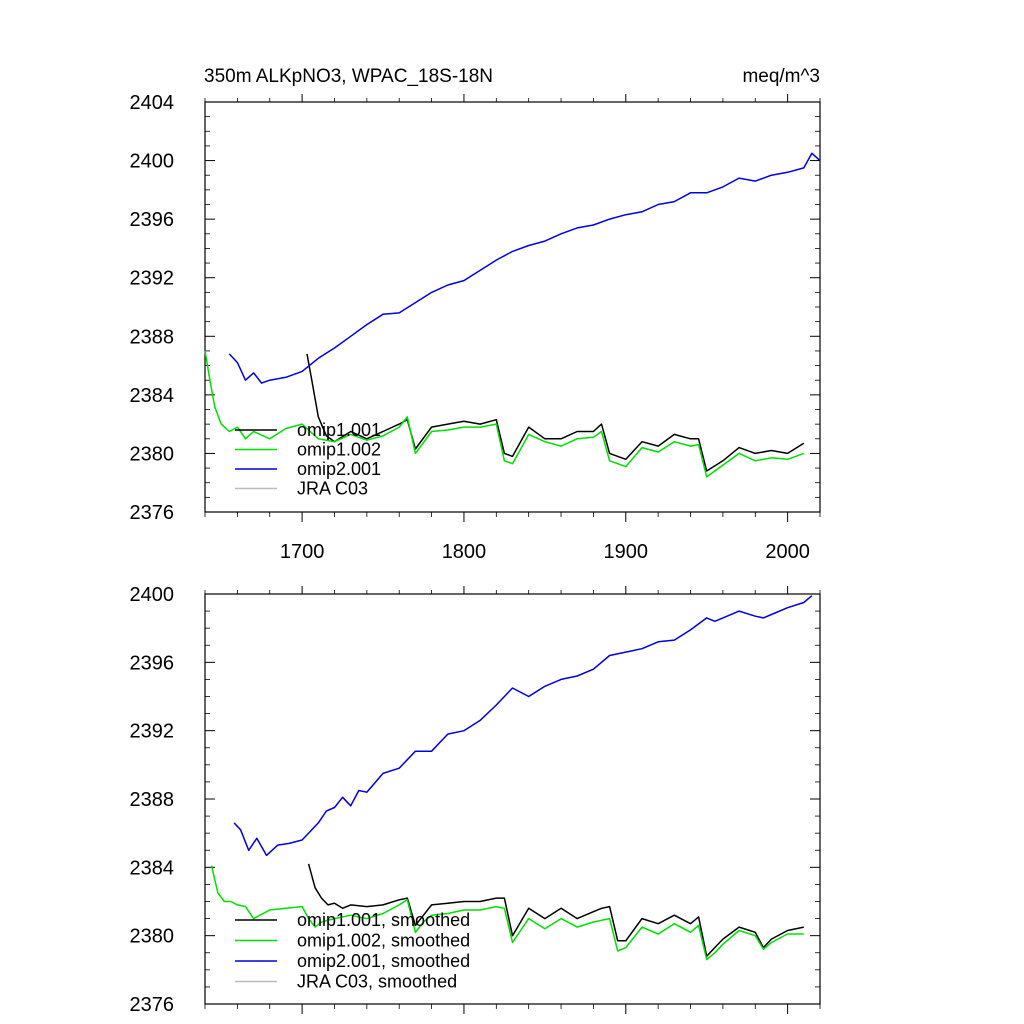  I want to click on legend-label: omip1.002, so click(339, 450).